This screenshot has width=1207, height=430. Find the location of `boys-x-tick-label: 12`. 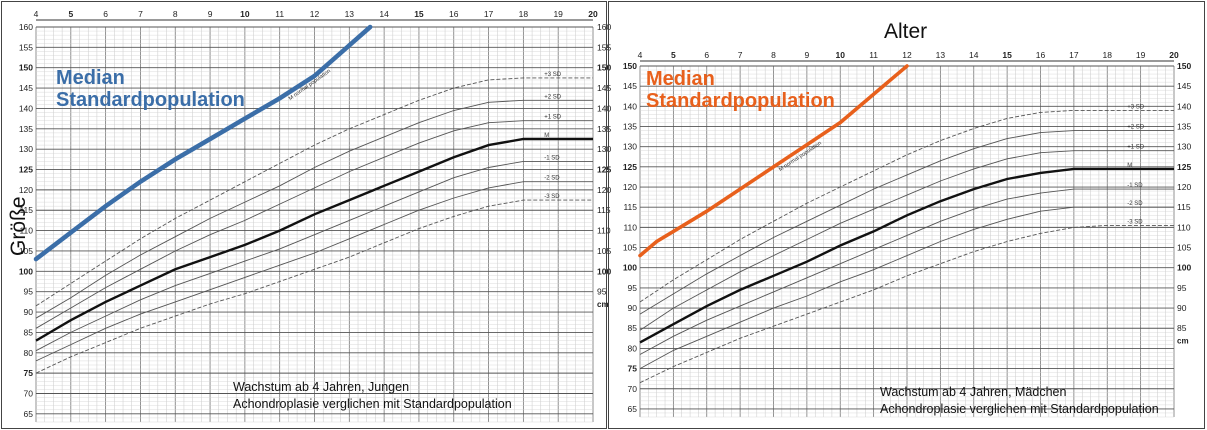

boys-x-tick-label: 12 is located at coordinates (315, 14).